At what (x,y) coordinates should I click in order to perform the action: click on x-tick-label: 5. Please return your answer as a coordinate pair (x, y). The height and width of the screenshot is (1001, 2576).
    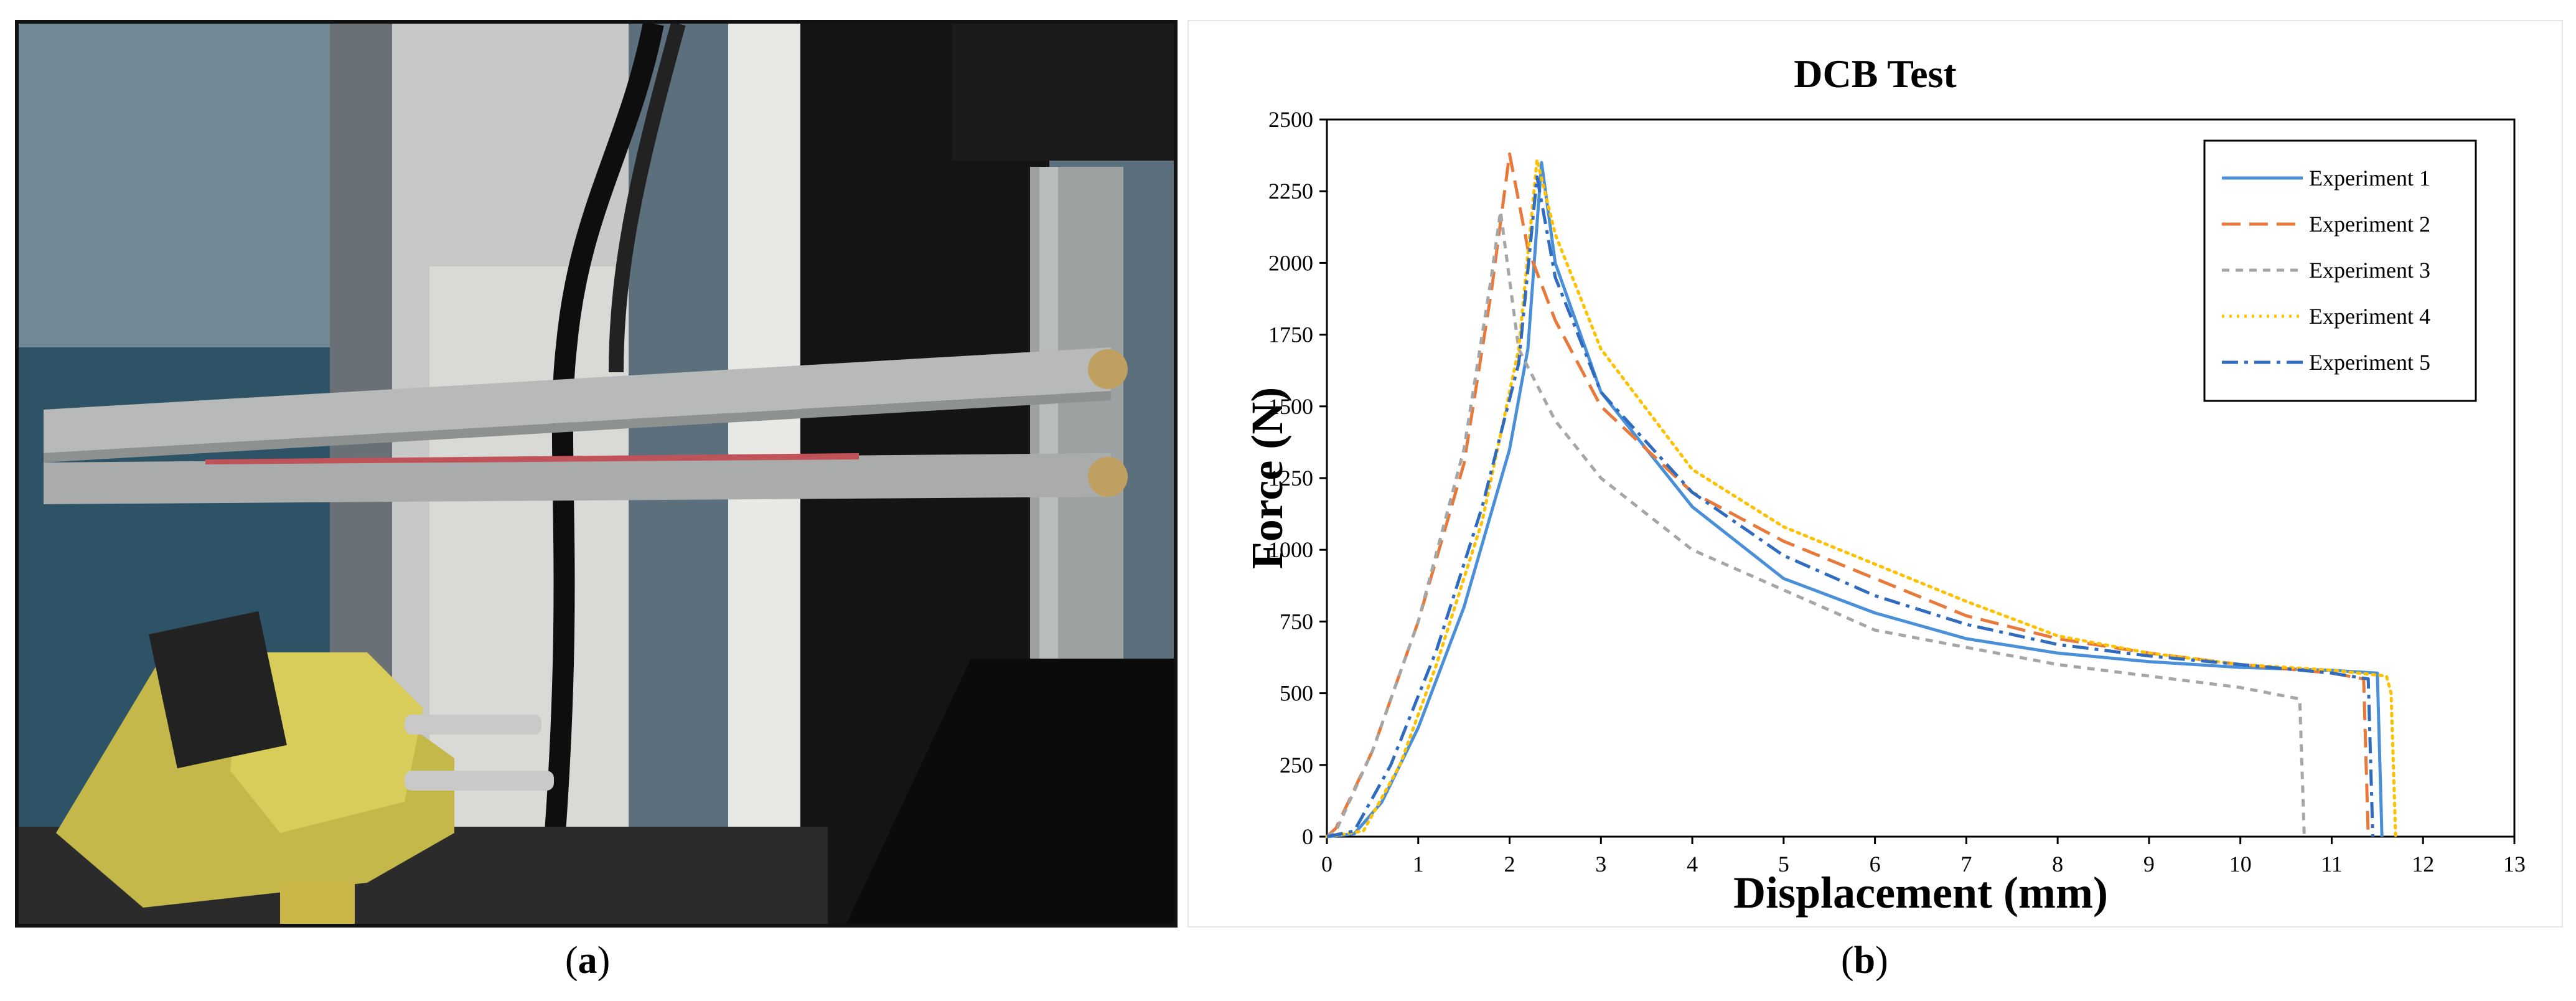
    Looking at the image, I should click on (1783, 864).